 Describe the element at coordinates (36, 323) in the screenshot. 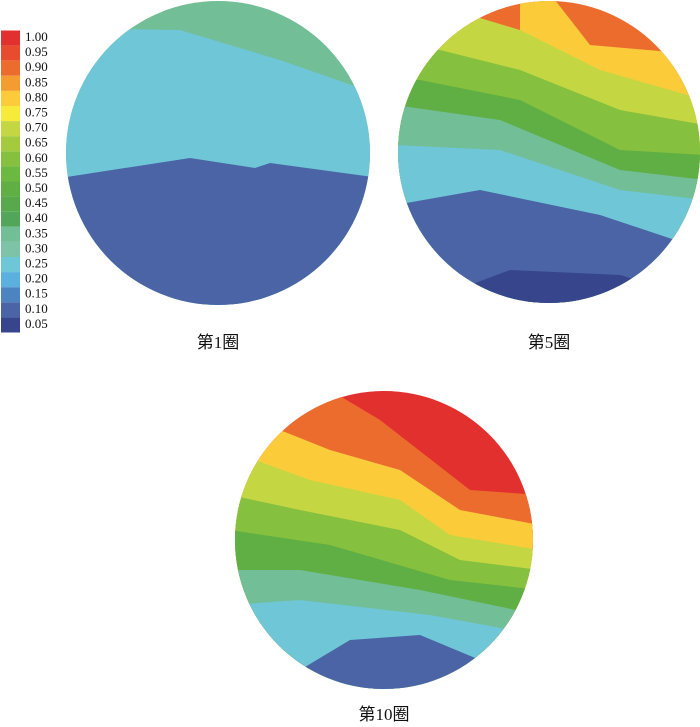

I see `legend-label: 0.05` at that location.